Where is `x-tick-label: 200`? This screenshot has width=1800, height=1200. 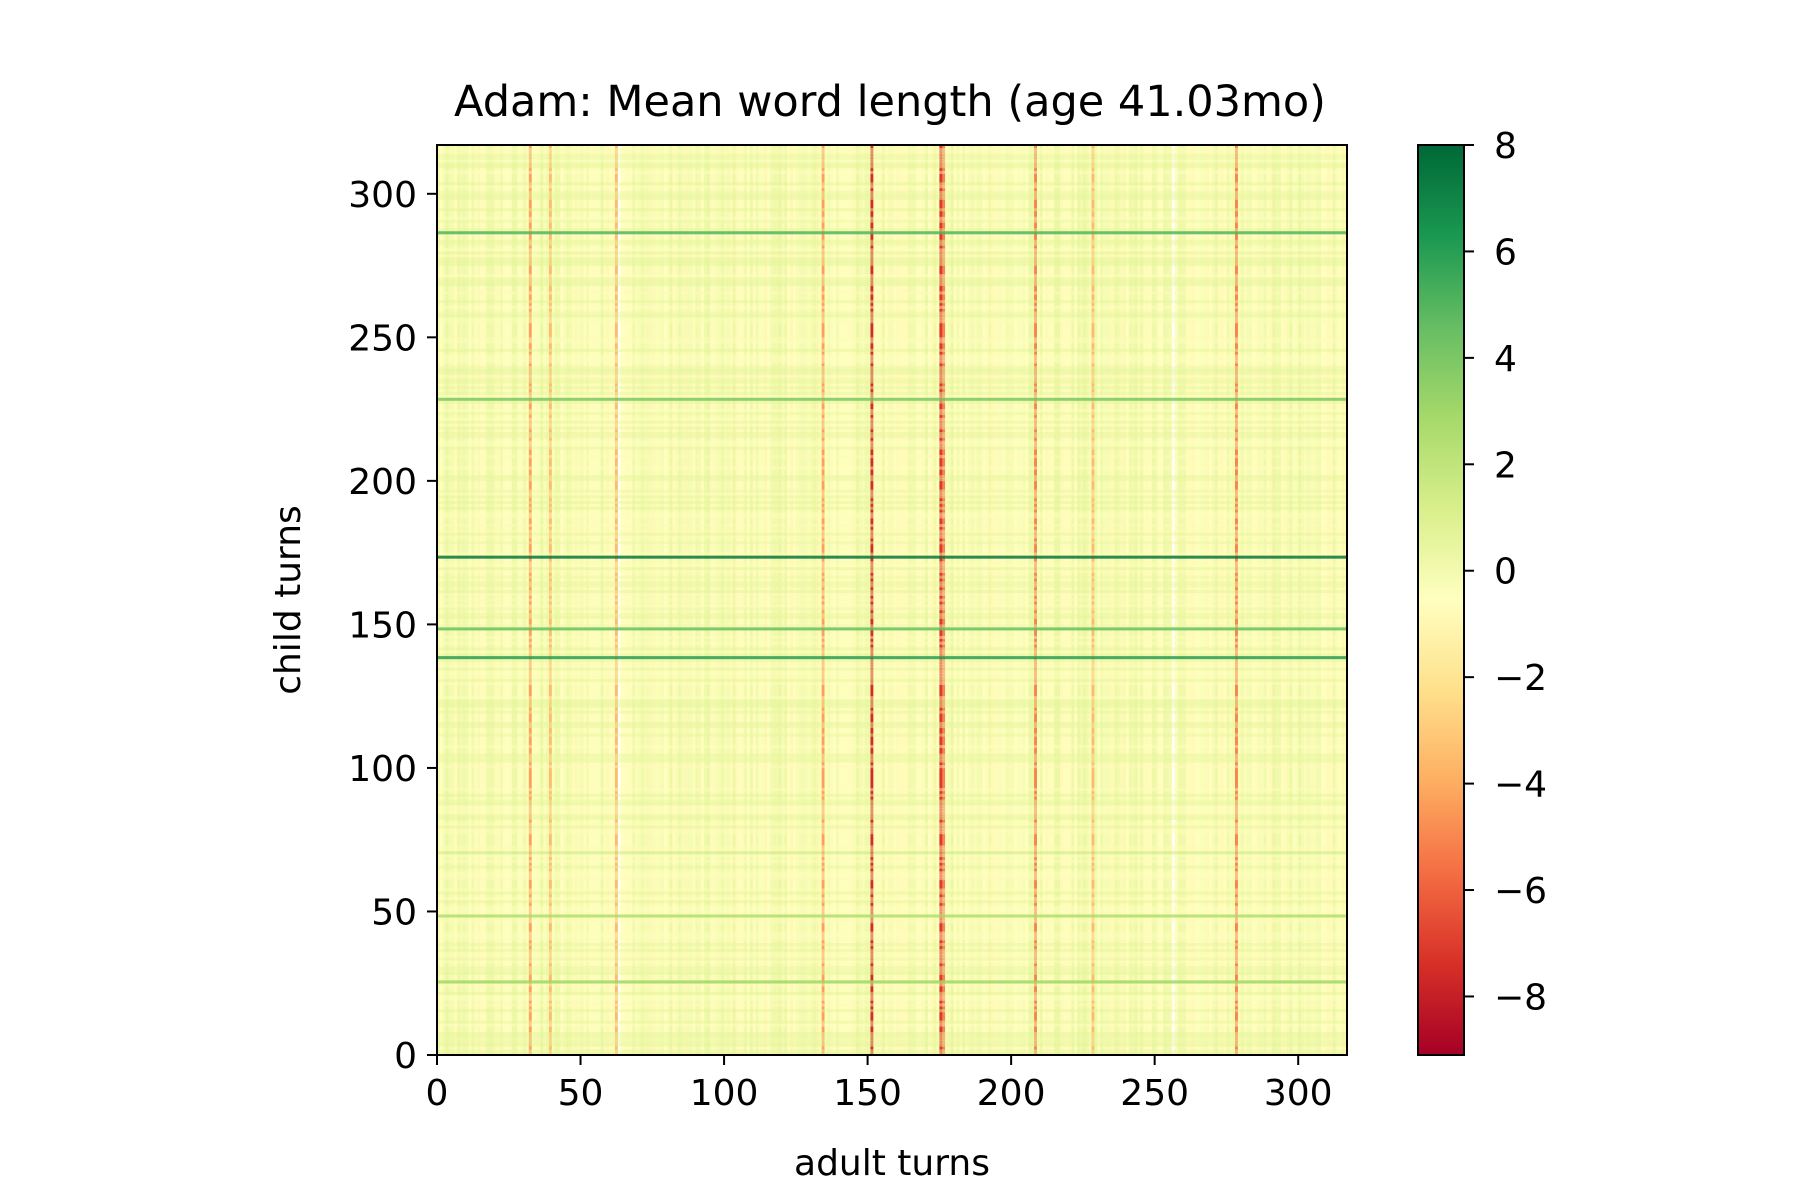 x-tick-label: 200 is located at coordinates (1011, 1093).